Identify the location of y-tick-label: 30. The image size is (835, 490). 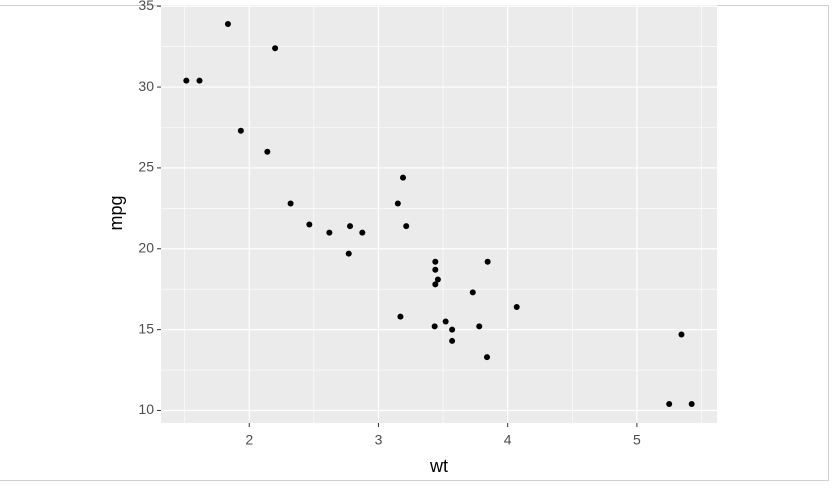
(146, 86).